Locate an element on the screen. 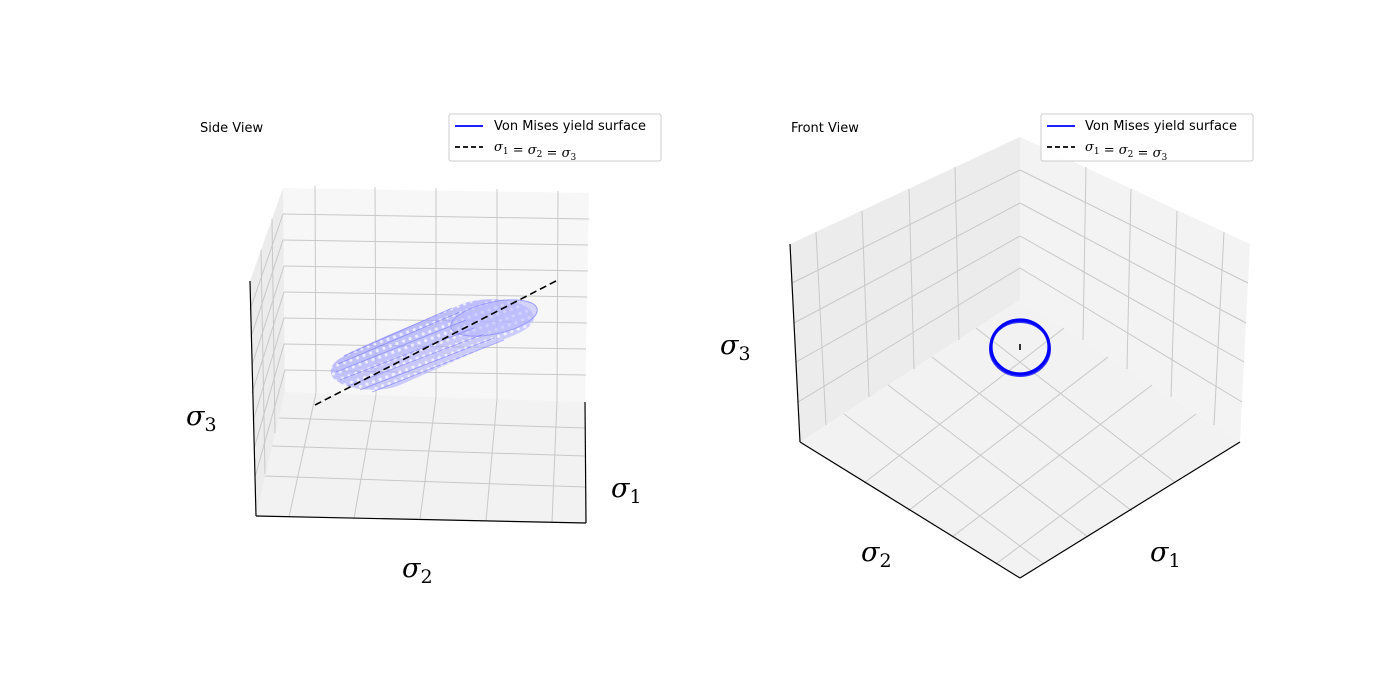  front-legend-label-surface: Von Mises yield surface is located at coordinates (1161, 126).